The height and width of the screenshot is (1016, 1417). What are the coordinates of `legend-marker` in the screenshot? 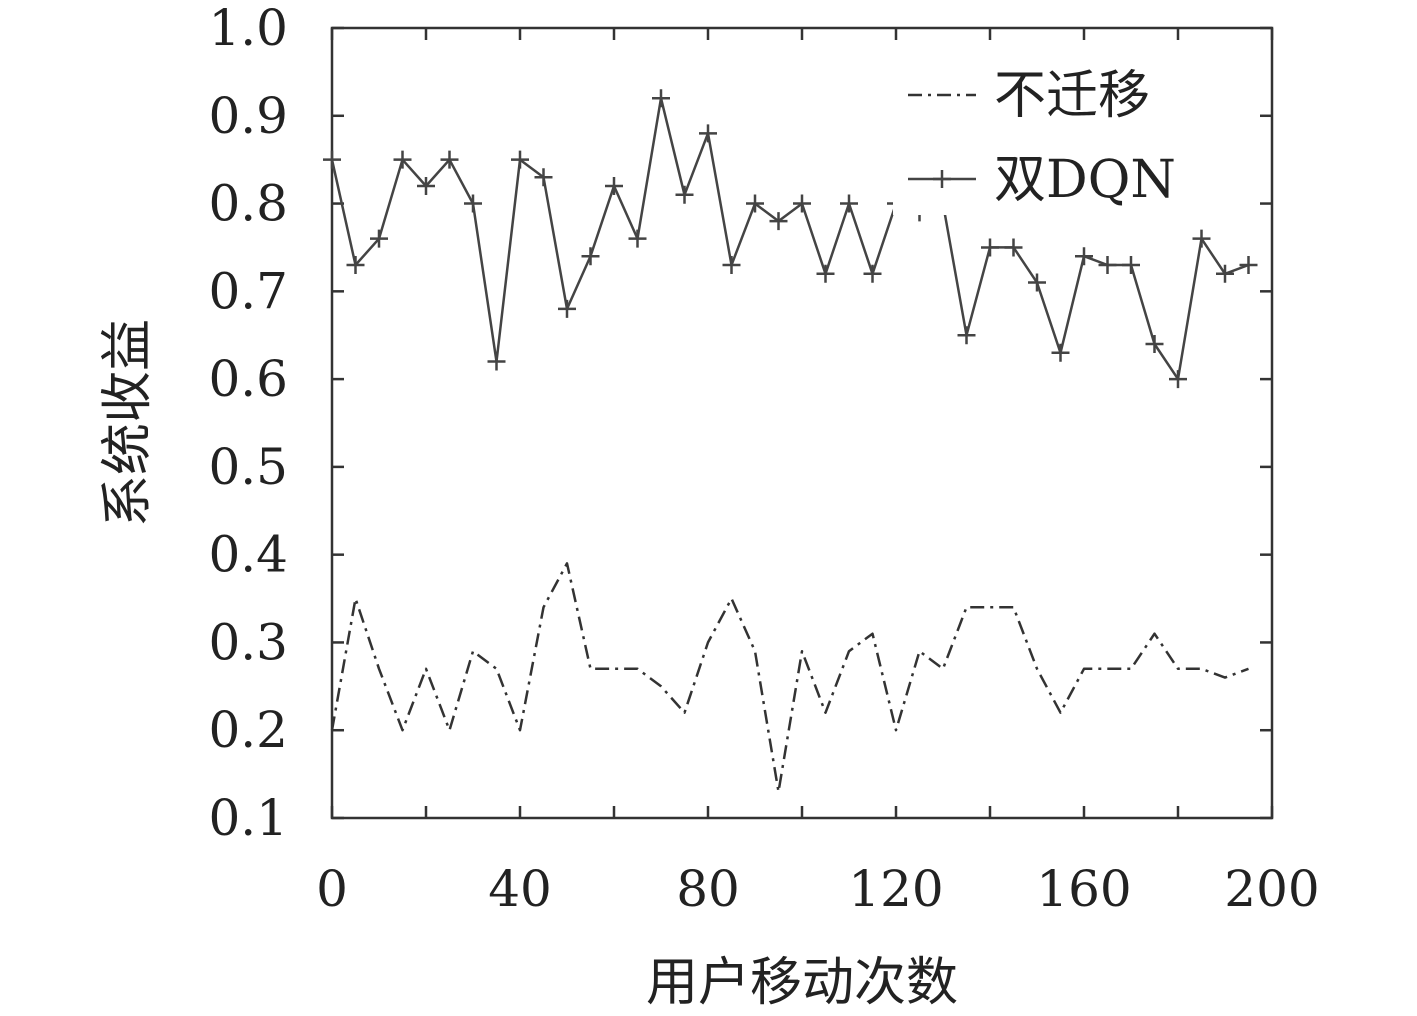 It's located at (942, 179).